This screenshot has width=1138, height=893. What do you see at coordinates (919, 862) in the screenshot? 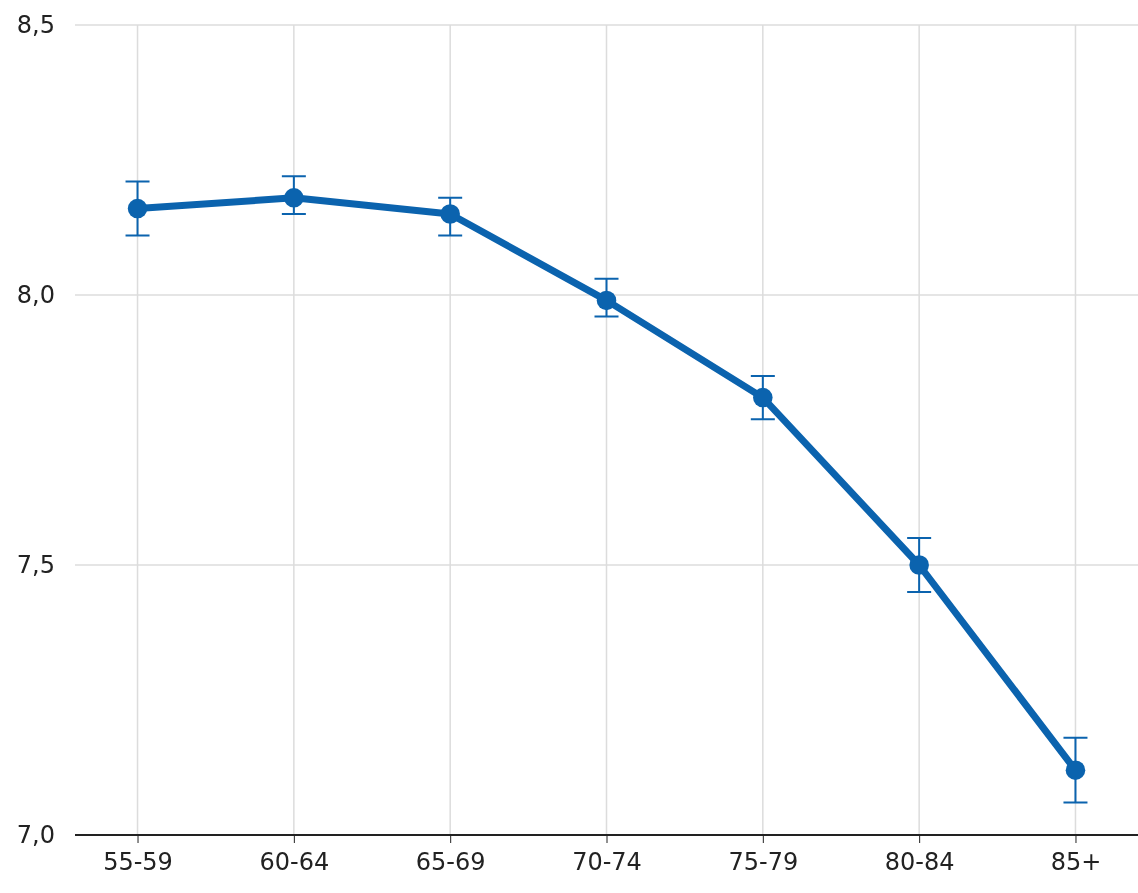
I see `x-tick-label: 80-84` at bounding box center [919, 862].